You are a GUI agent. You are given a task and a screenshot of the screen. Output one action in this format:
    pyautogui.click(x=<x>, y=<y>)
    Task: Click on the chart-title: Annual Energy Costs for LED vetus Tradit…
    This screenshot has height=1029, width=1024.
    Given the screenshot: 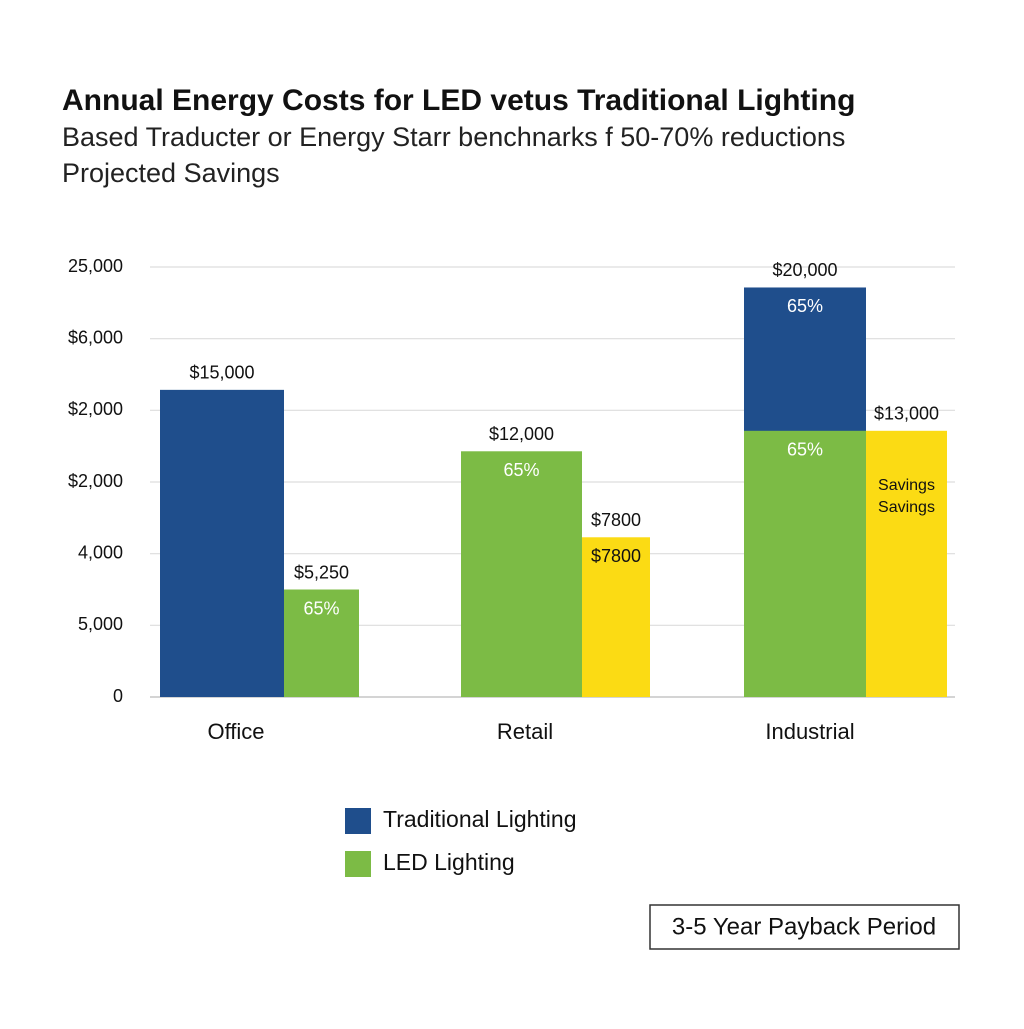 What is the action you would take?
    pyautogui.click(x=458, y=100)
    